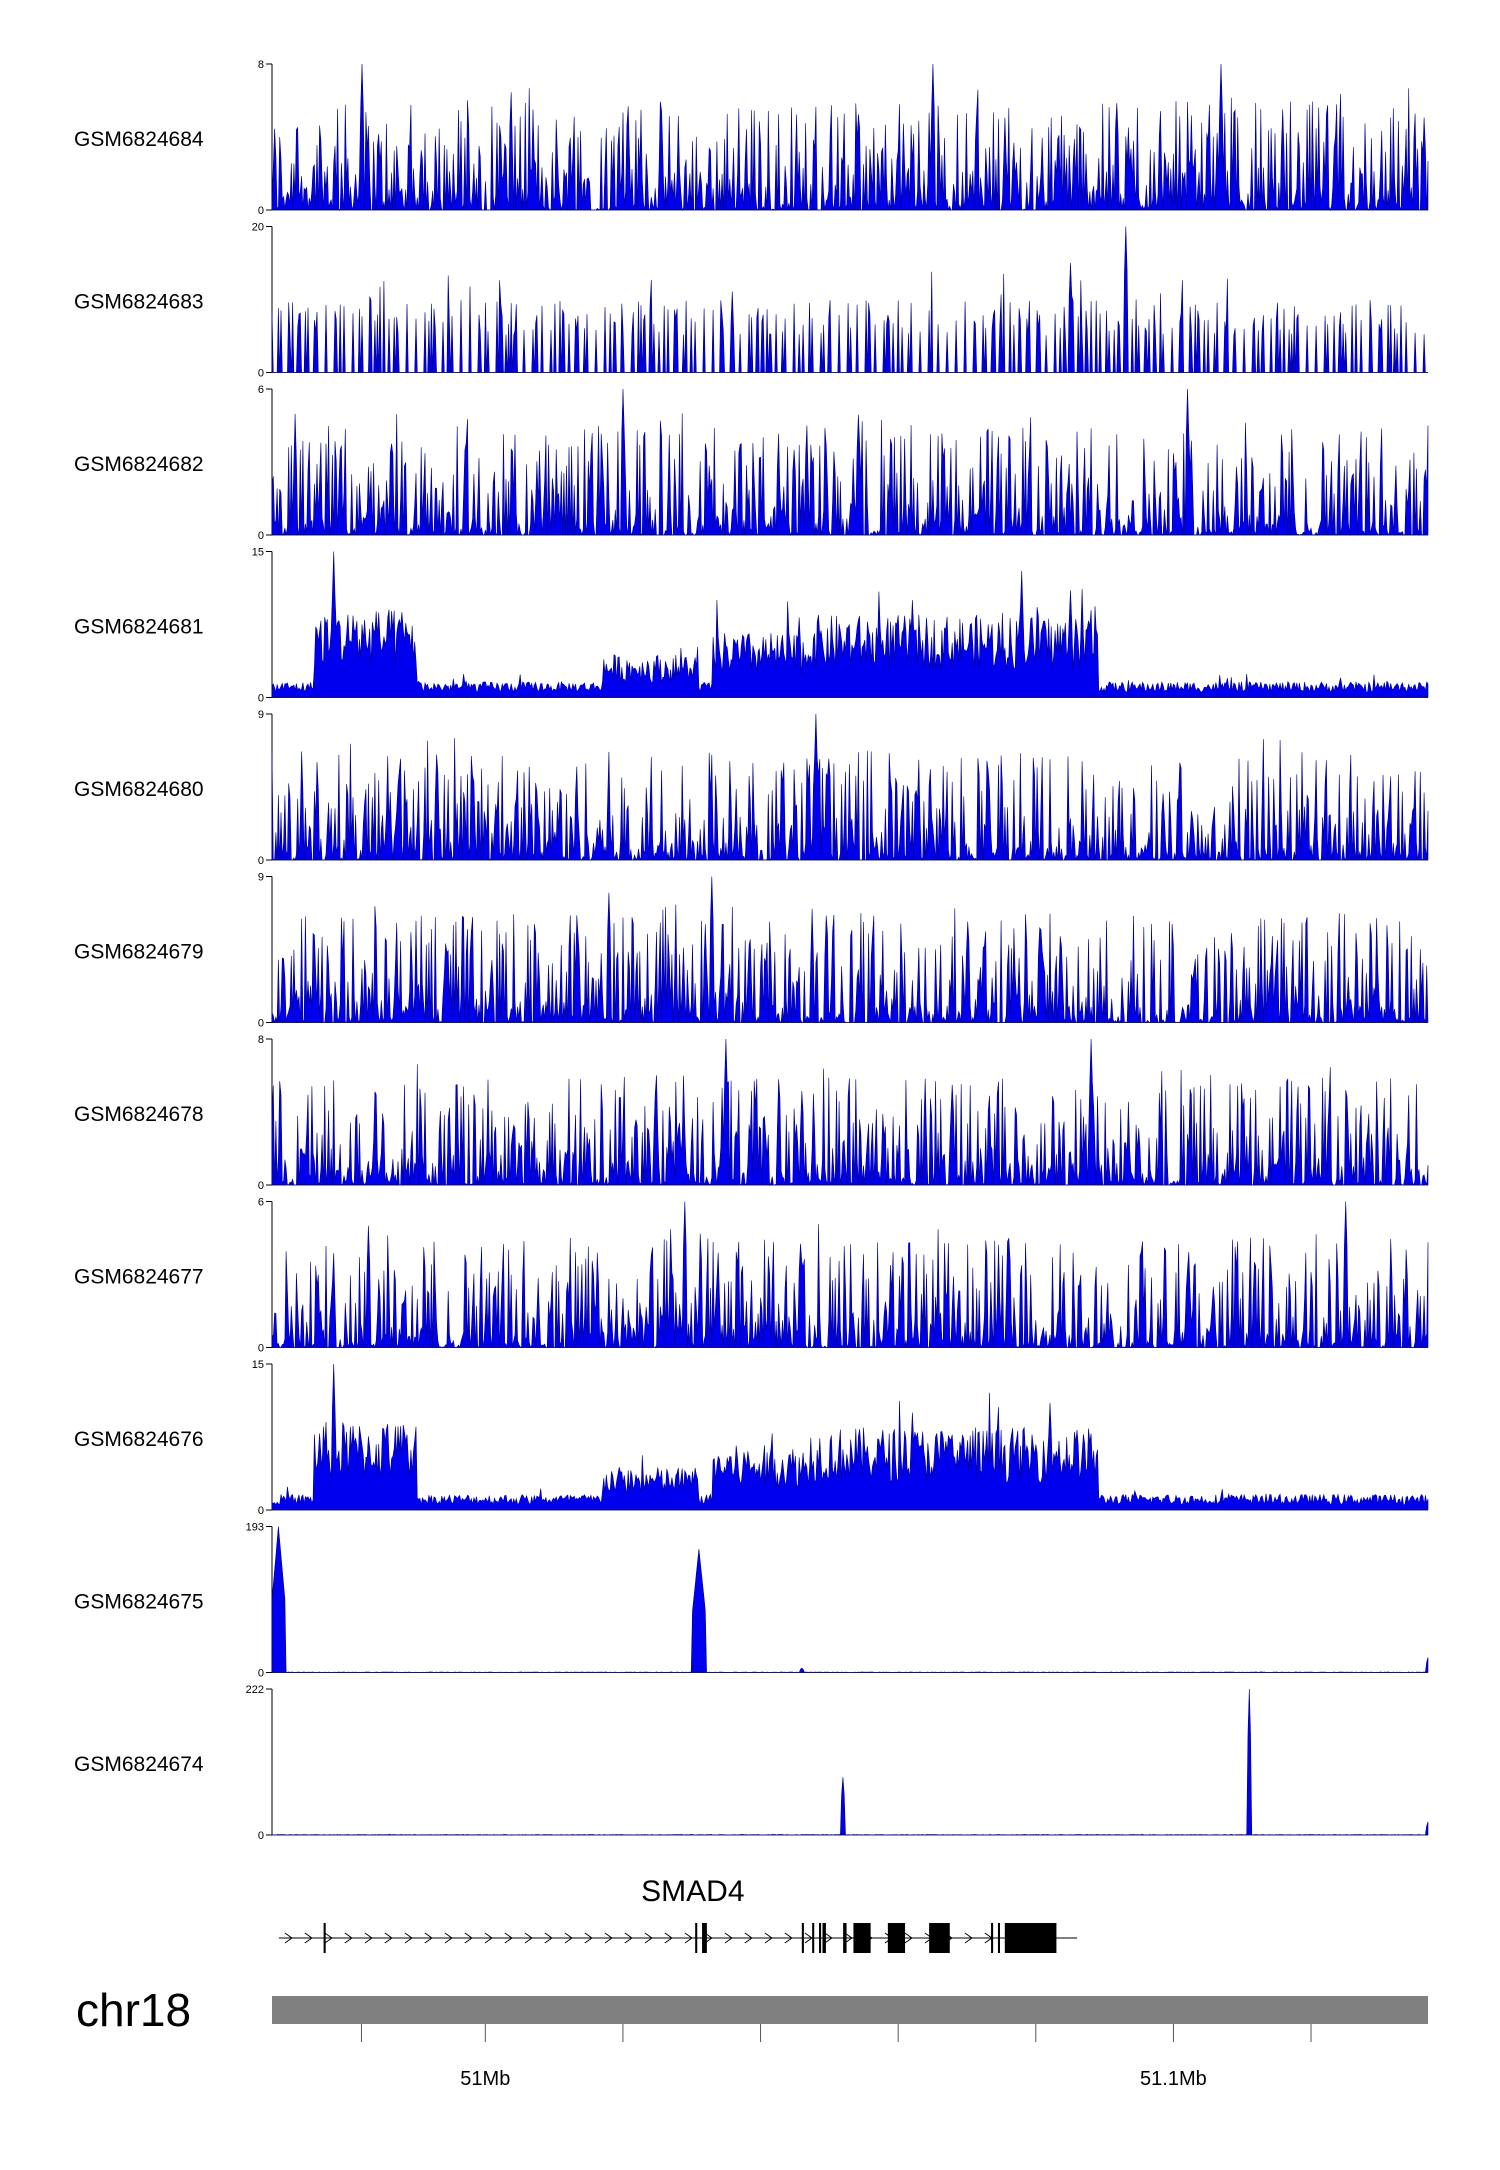 The width and height of the screenshot is (1500, 2170). I want to click on track-label: GSM6824676, so click(139, 1439).